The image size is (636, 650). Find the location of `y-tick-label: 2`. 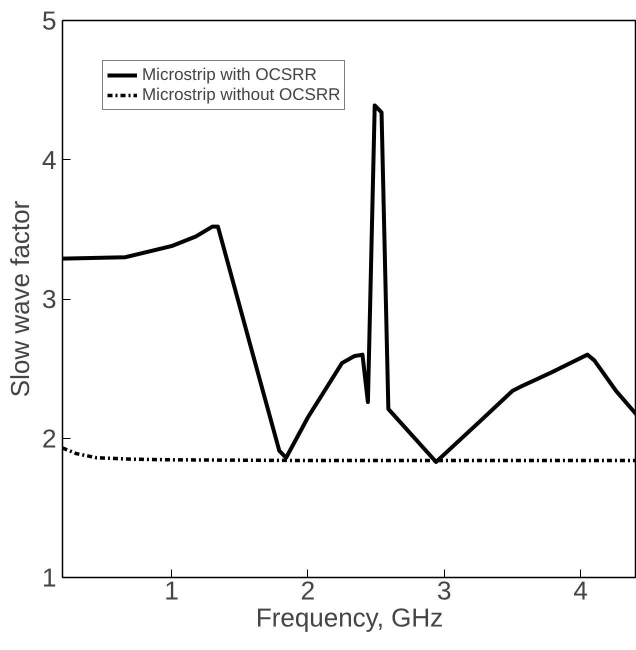

y-tick-label: 2 is located at coordinates (49, 438).